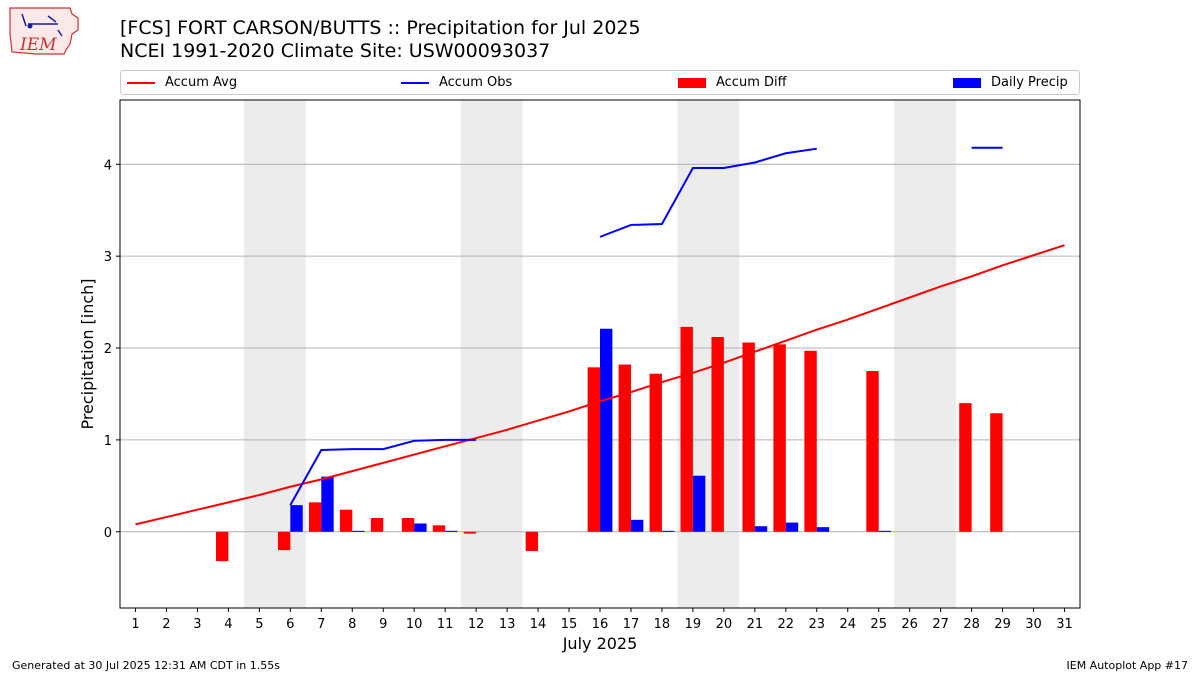 Image resolution: width=1200 pixels, height=675 pixels. Describe the element at coordinates (44, 34) in the screenshot. I see `iem-logo: IEM` at that location.